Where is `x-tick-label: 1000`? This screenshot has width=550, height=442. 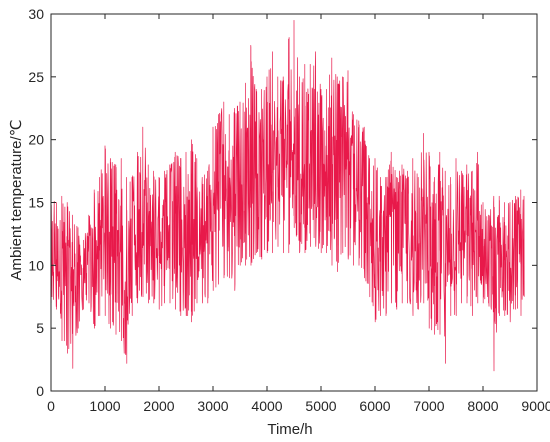
x-tick-label: 1000 is located at coordinates (104, 406).